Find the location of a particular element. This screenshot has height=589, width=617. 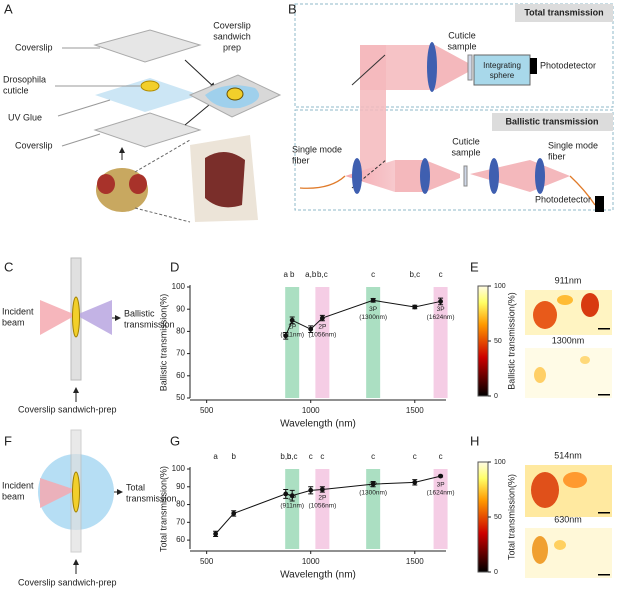

x-axis-label: Wavelength (nm) is located at coordinates (318, 424).